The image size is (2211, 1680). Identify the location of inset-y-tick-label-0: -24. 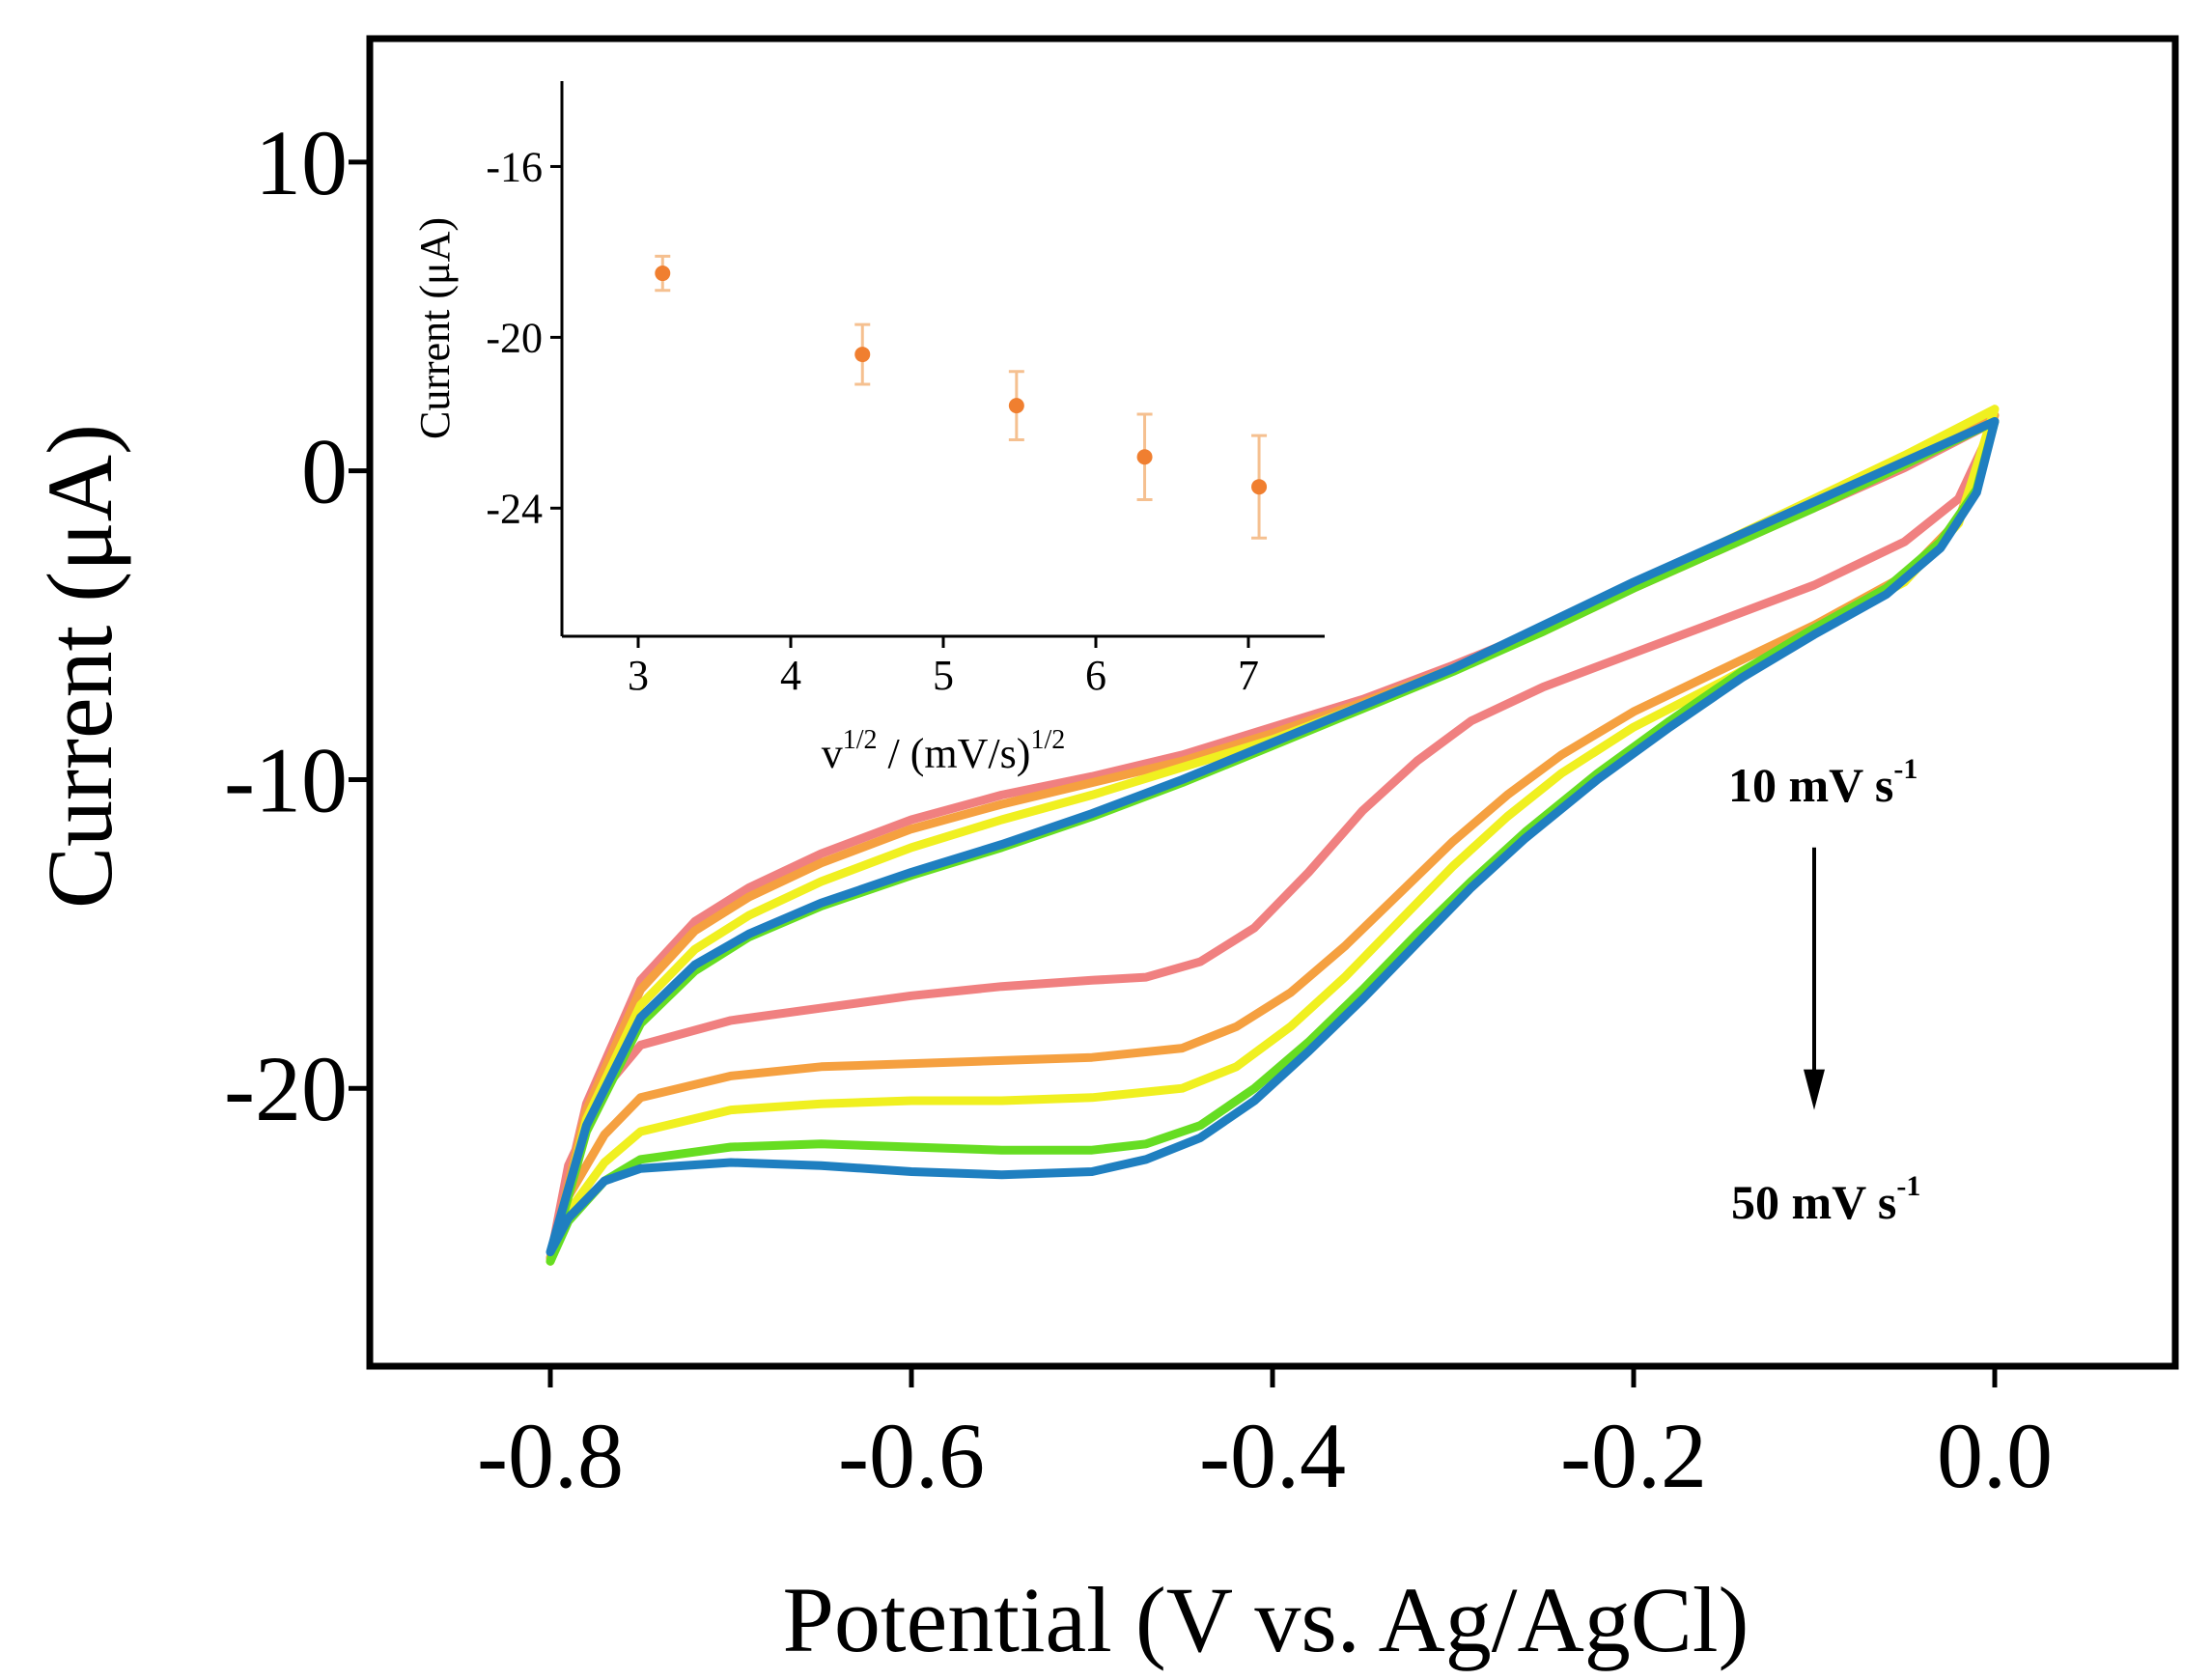
(514, 509).